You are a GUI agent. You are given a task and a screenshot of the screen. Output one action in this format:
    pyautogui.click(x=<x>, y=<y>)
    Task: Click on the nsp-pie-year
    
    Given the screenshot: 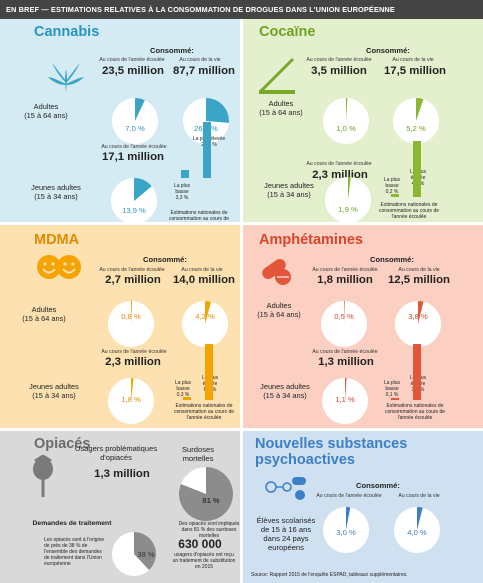 What is the action you would take?
    pyautogui.click(x=346, y=530)
    